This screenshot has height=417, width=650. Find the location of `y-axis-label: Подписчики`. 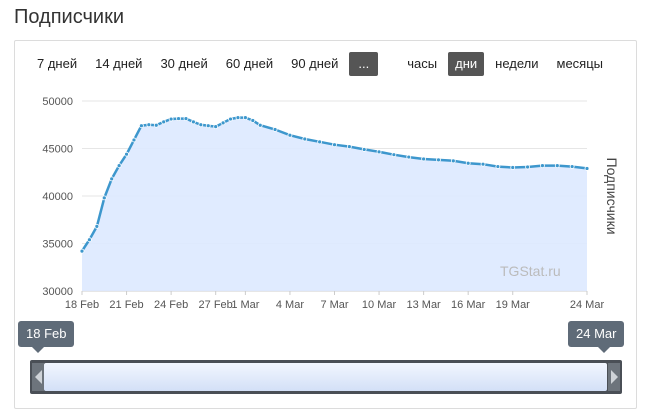

y-axis-label: Подписчики is located at coordinates (612, 195).